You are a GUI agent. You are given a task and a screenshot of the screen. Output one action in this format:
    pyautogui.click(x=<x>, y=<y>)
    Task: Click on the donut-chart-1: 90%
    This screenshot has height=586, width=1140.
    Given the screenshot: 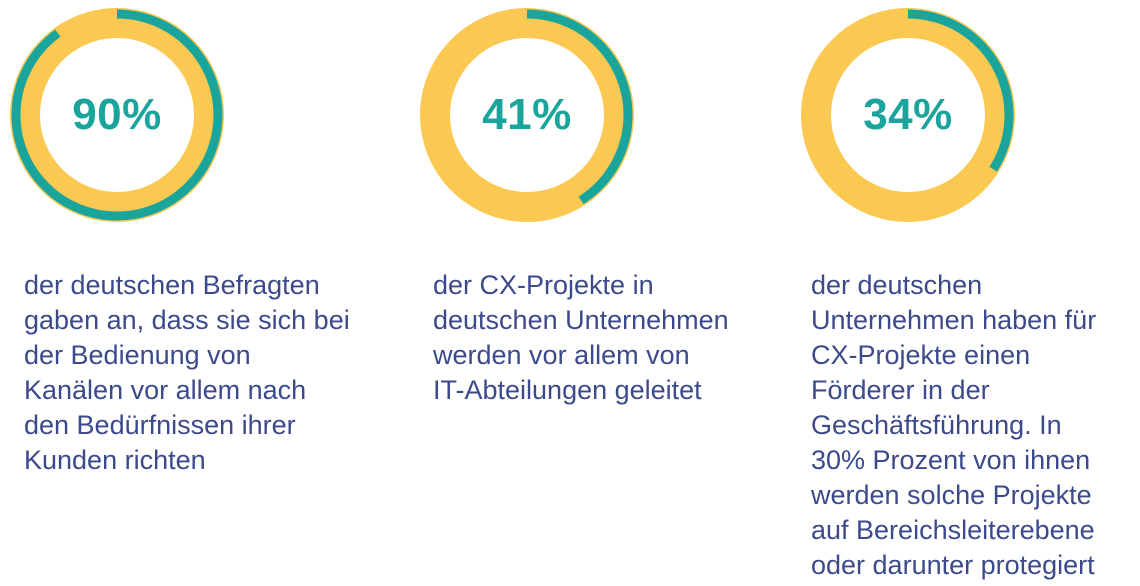 What is the action you would take?
    pyautogui.click(x=117, y=115)
    